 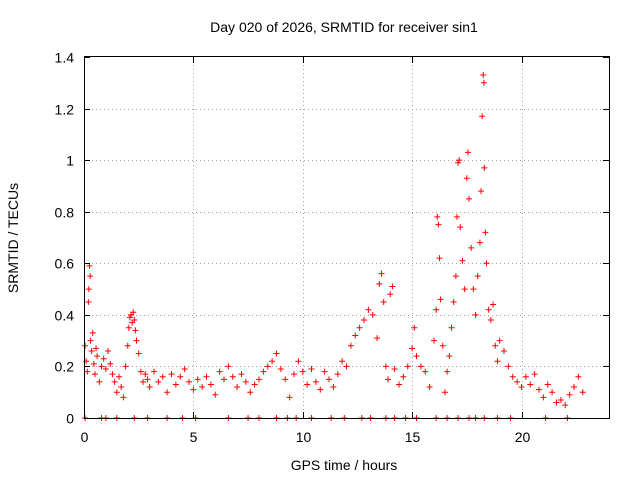 What do you see at coordinates (194, 437) in the screenshot?
I see `x-tick-label: 5` at bounding box center [194, 437].